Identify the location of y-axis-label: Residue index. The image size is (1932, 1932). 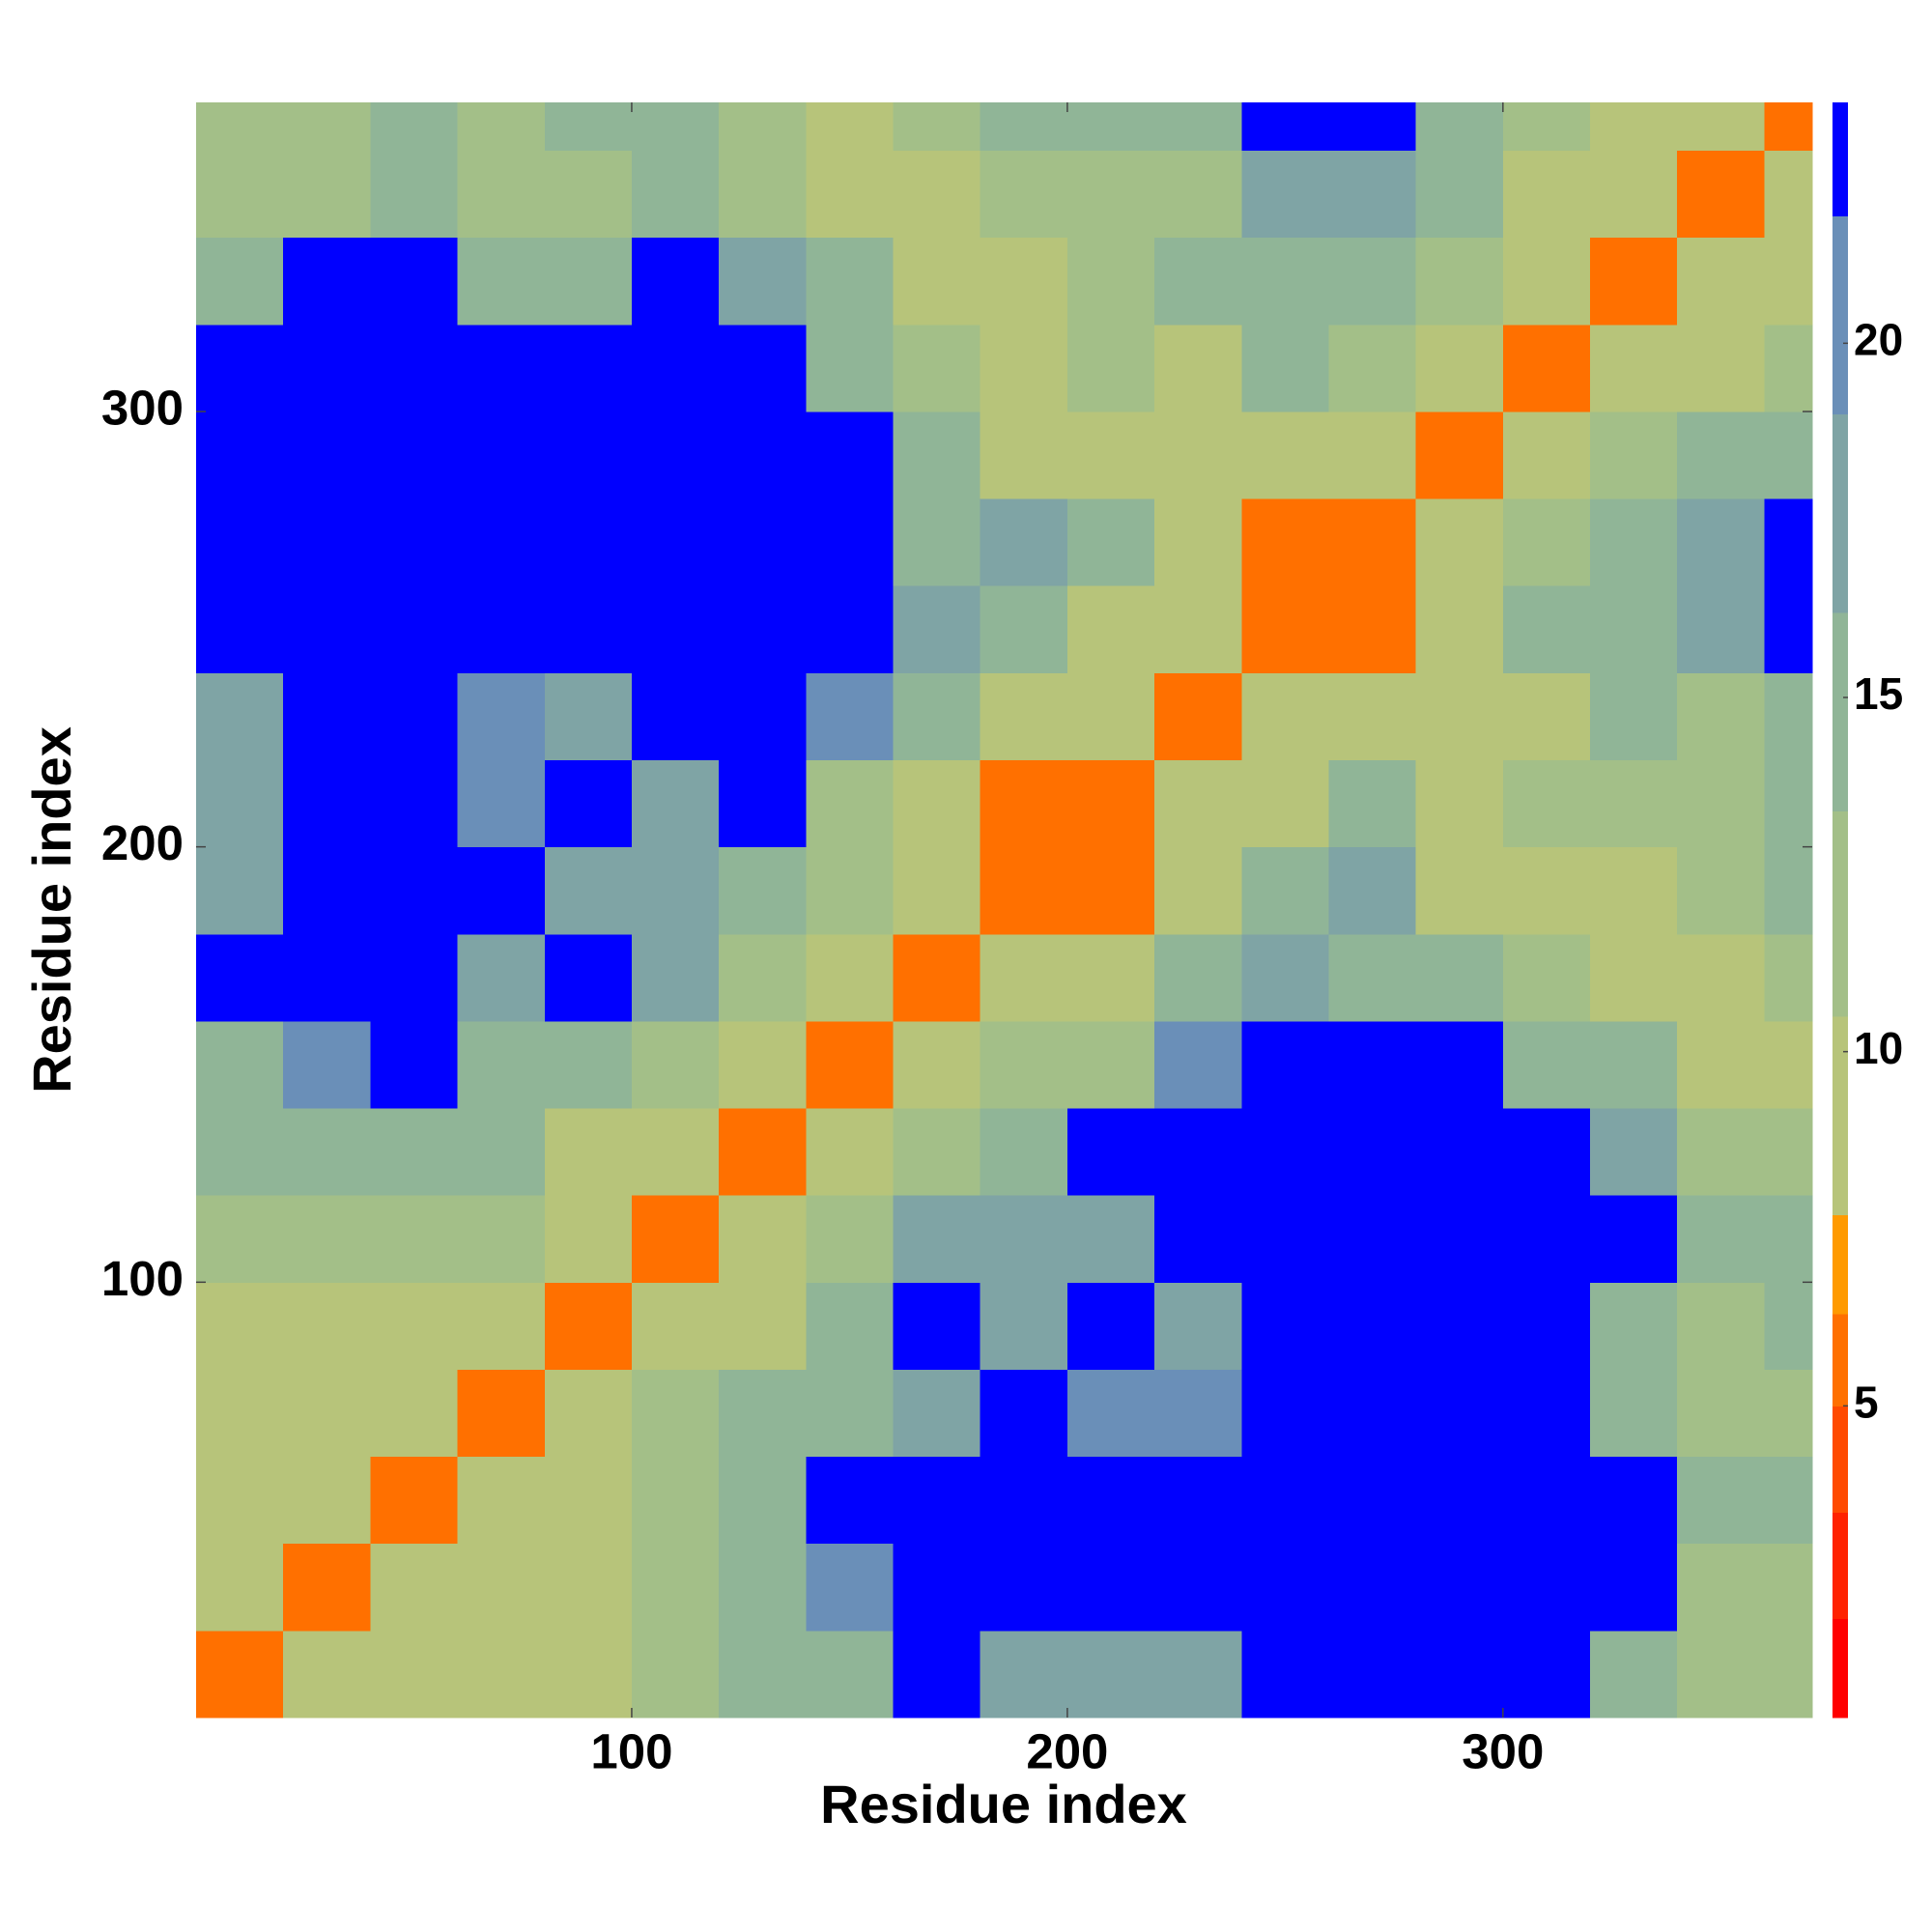
(51, 910).